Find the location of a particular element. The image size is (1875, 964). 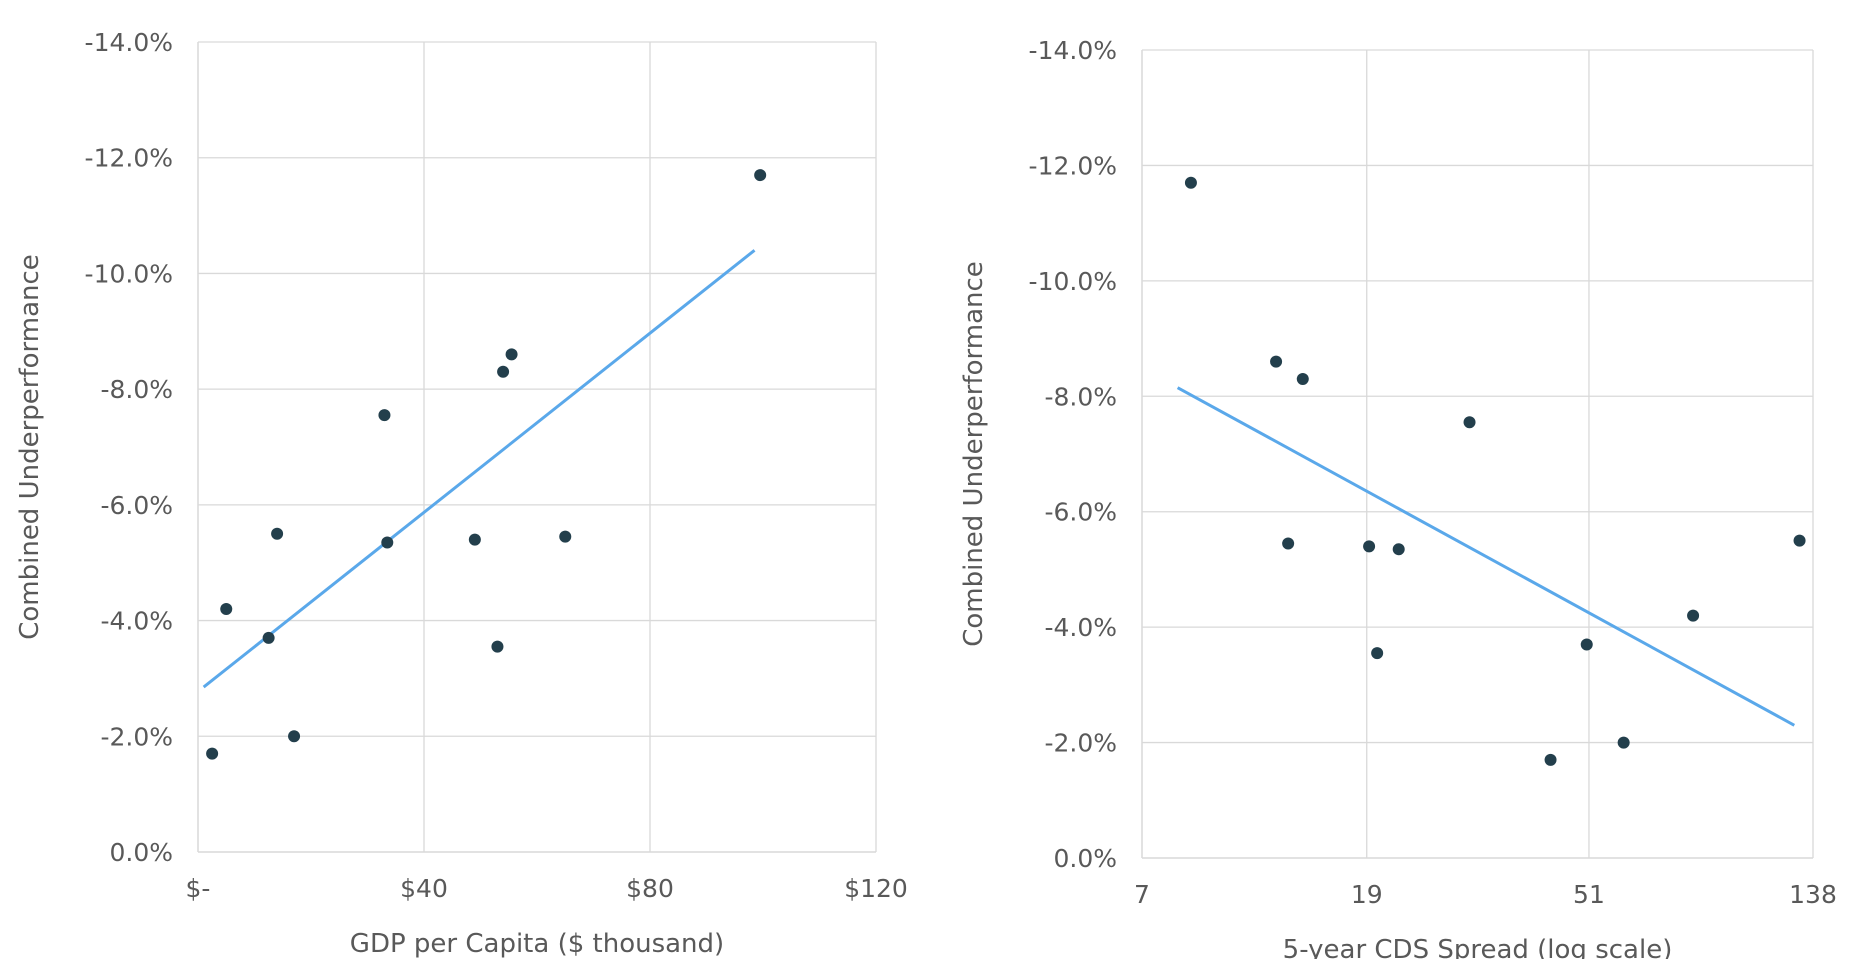

chart1-y-tick-label: -6.0% is located at coordinates (136, 505).